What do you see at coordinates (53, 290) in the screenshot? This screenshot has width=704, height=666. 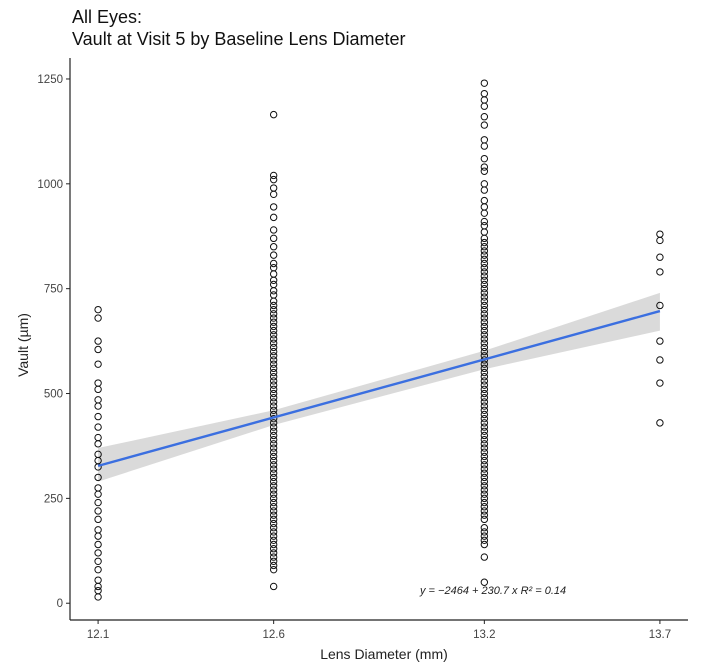 I see `y-tick-label: 750` at bounding box center [53, 290].